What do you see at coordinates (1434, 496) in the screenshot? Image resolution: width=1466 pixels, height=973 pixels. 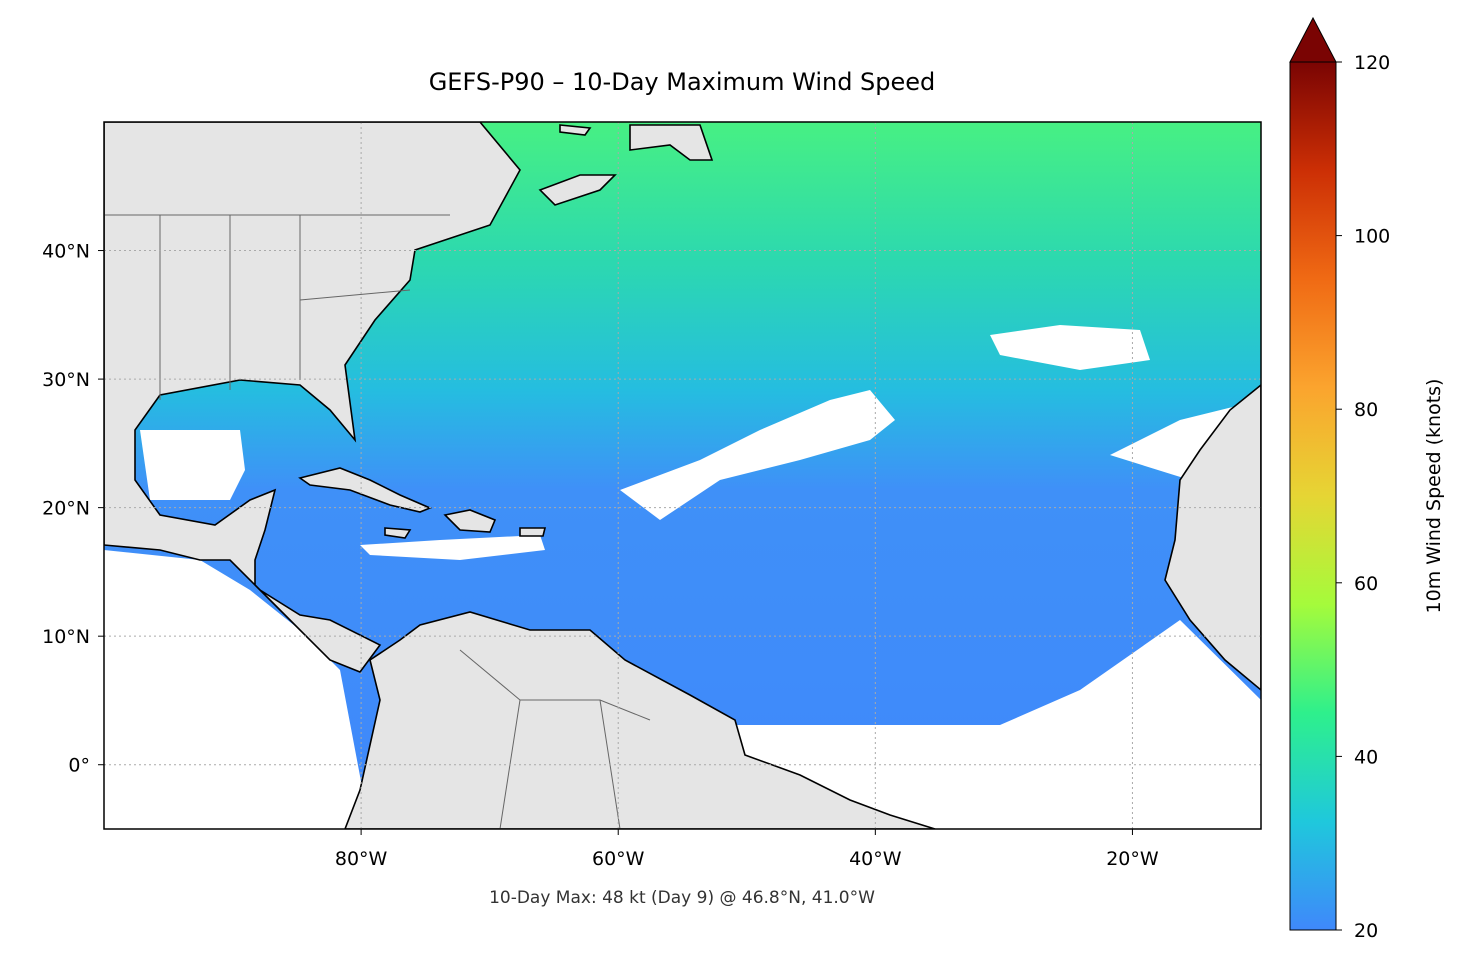 I see `colorbar-label: 10m Wind Speed (knots)` at bounding box center [1434, 496].